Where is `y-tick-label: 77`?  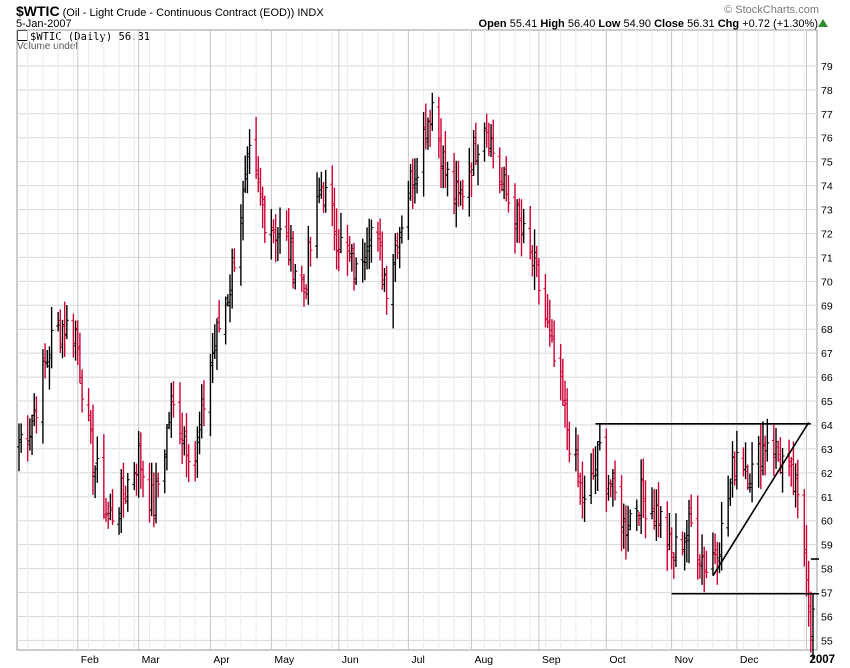
y-tick-label: 77 is located at coordinates (827, 115).